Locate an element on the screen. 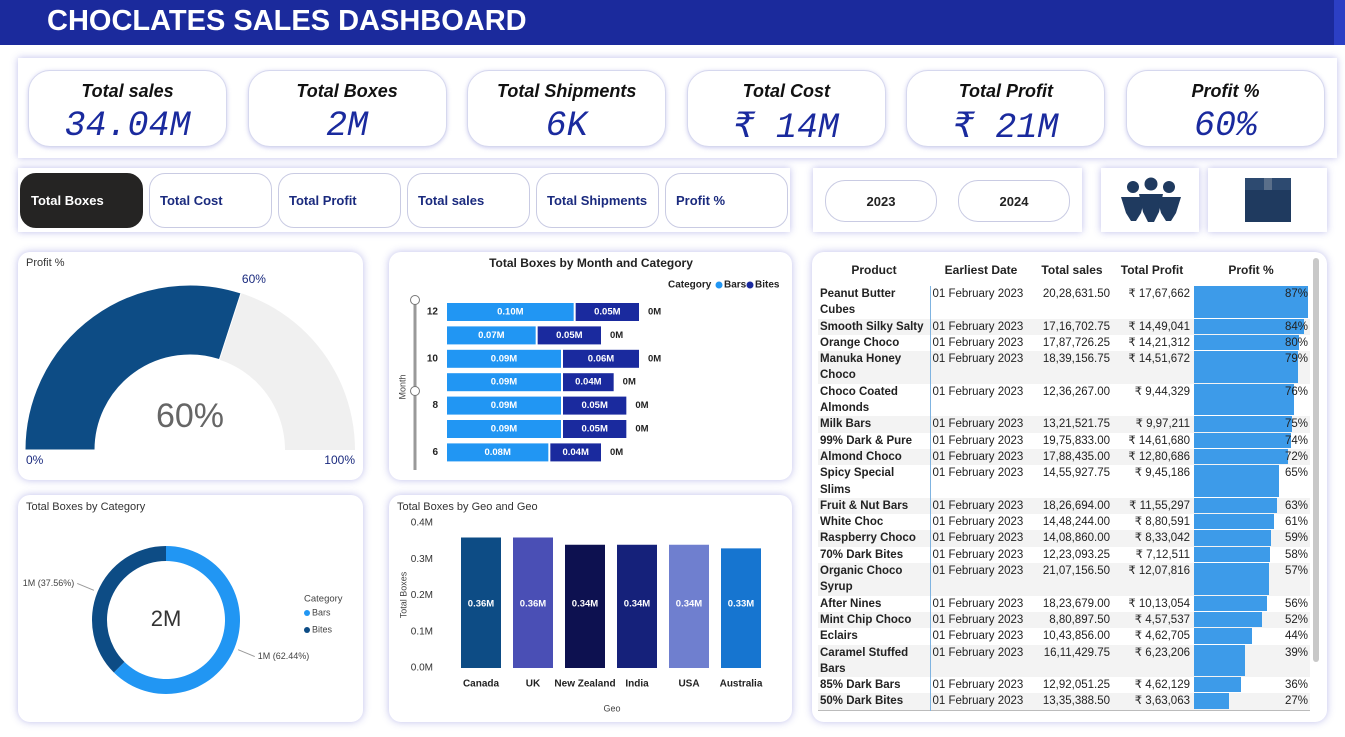  table-cell: ₹ 12,80,686 is located at coordinates (1152, 457).